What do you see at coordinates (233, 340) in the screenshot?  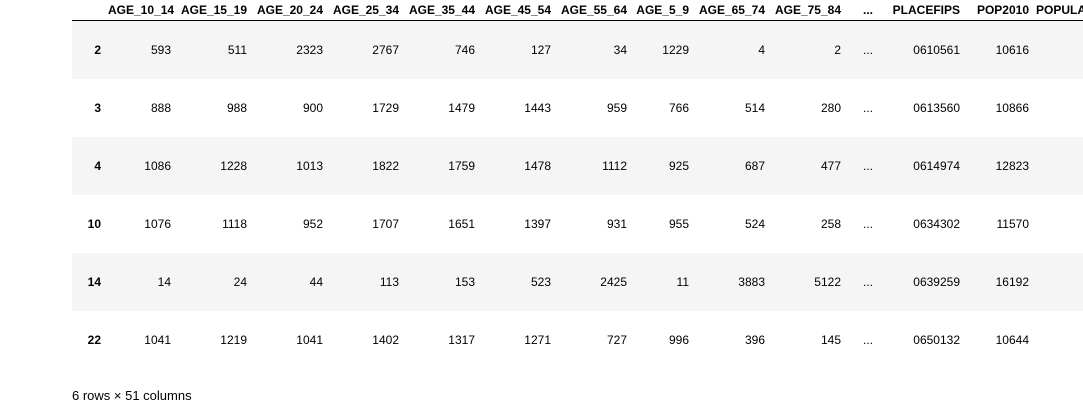 I see `table-cell: 1219` at bounding box center [233, 340].